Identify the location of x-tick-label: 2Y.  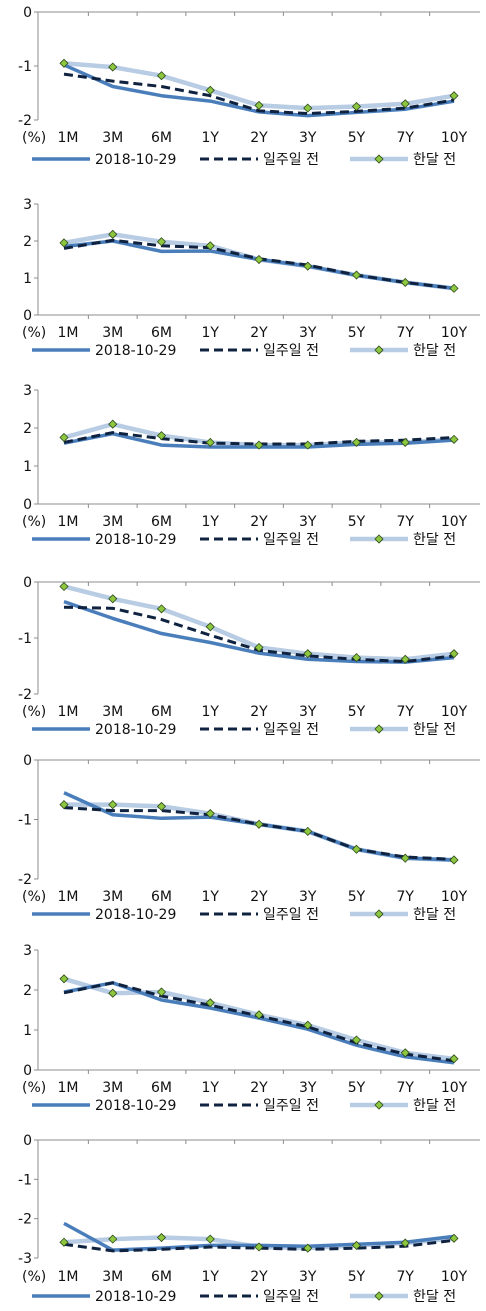
(259, 333).